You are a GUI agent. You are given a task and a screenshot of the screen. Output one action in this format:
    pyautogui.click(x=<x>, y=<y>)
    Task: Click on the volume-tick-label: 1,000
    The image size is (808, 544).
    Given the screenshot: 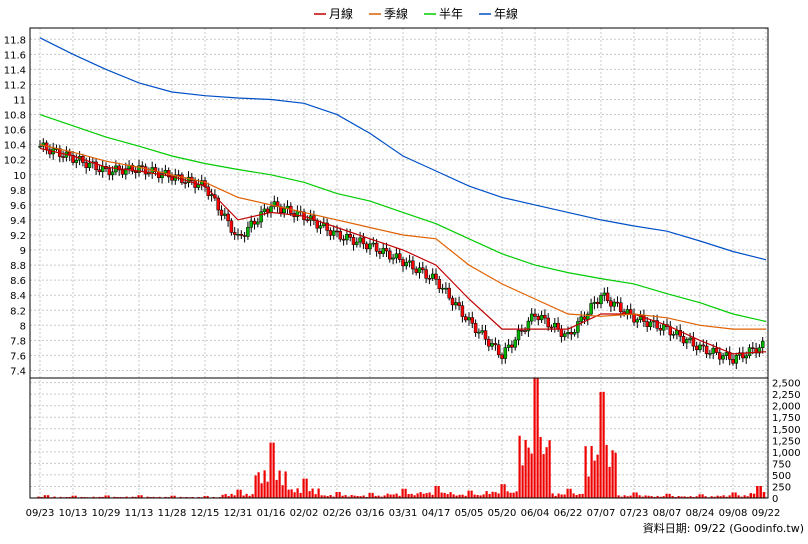 What is the action you would take?
    pyautogui.click(x=786, y=453)
    